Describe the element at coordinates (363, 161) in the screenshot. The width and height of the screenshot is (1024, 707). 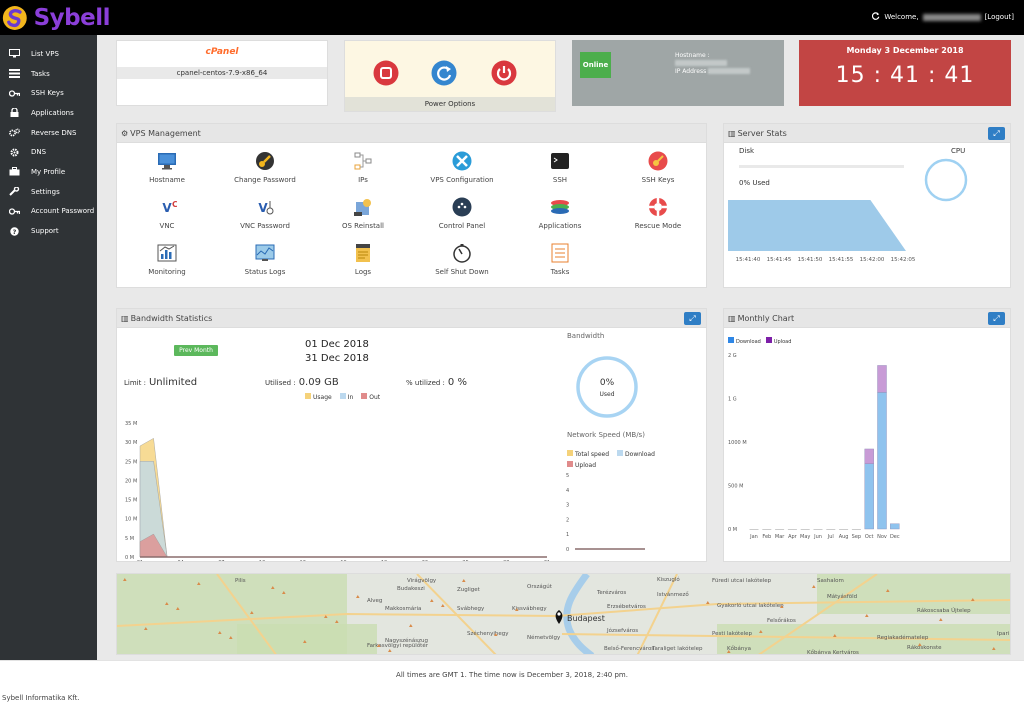
I see `network-icon` at that location.